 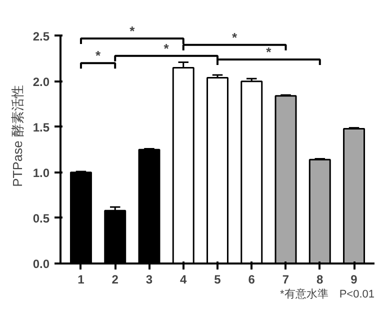 What do you see at coordinates (41, 264) in the screenshot?
I see `y-tick-label: 0.0` at bounding box center [41, 264].